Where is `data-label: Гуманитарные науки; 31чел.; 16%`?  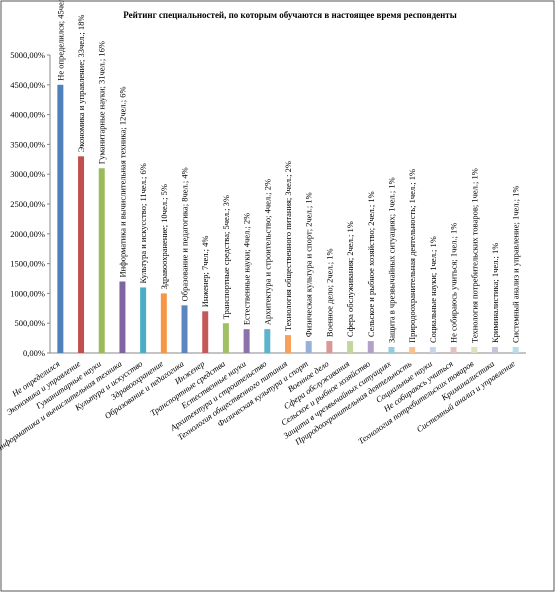
data-label: Гуманитарные науки; 31чел.; 16% is located at coordinates (102, 102).